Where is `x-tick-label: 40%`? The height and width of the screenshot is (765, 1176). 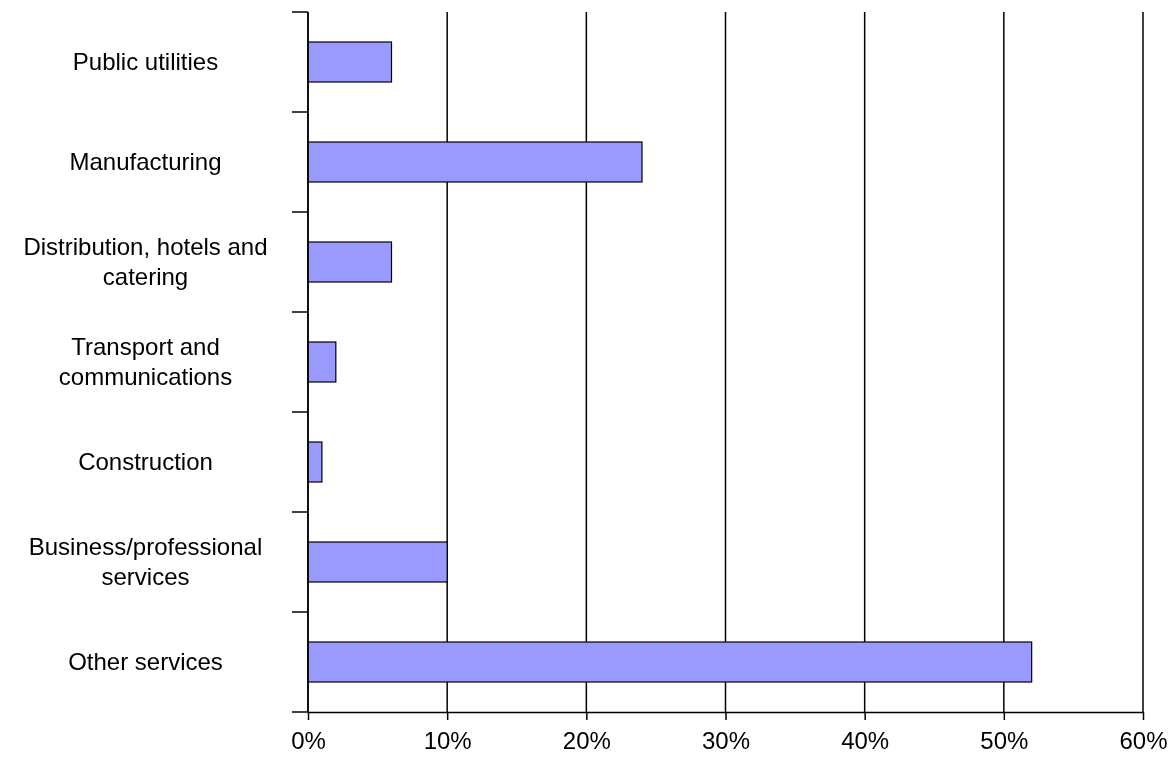 x-tick-label: 40% is located at coordinates (865, 741).